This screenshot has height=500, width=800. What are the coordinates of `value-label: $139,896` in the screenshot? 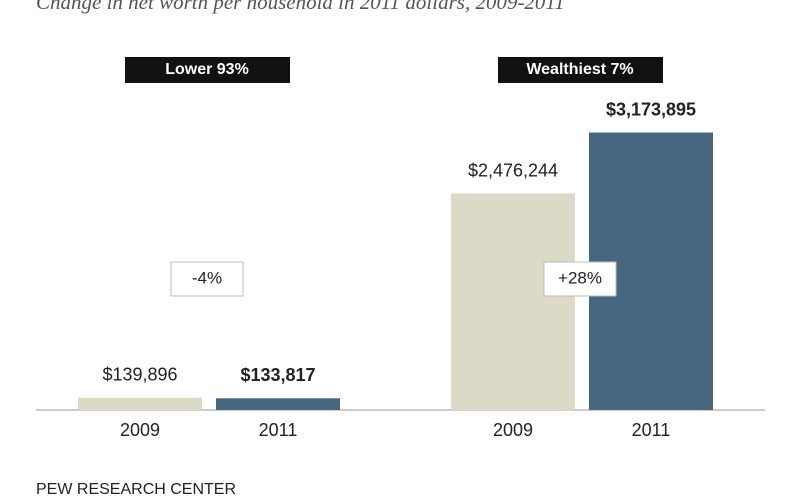 It's located at (139, 375).